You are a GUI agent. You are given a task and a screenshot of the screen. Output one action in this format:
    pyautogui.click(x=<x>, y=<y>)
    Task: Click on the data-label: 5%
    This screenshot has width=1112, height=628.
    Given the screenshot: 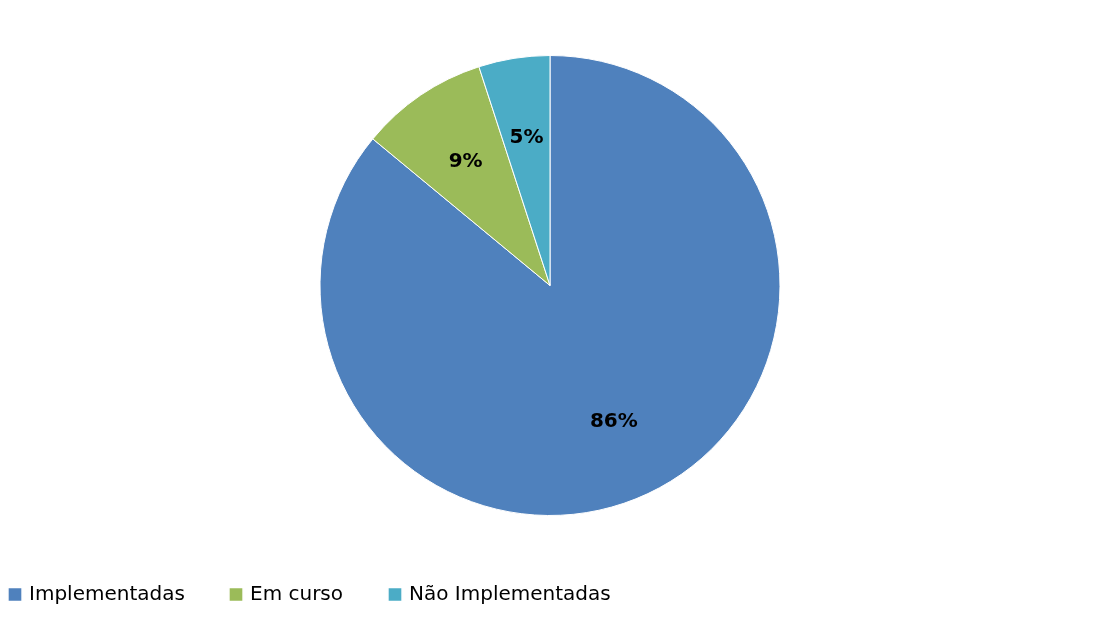 What is the action you would take?
    pyautogui.click(x=526, y=136)
    